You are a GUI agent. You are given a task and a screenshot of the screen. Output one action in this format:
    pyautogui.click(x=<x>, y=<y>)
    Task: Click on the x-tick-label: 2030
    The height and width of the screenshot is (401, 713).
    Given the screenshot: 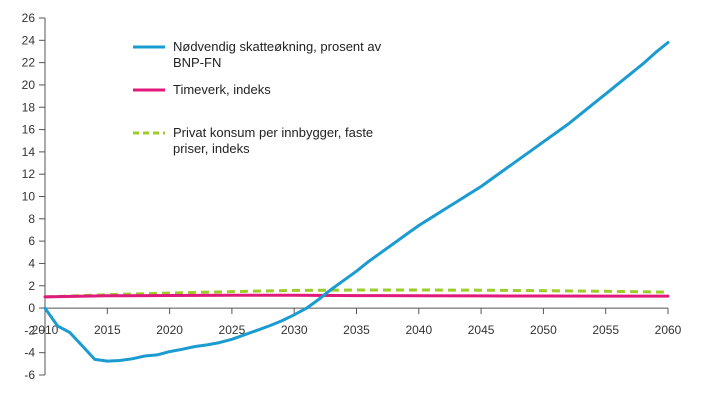 What is the action you would take?
    pyautogui.click(x=294, y=330)
    